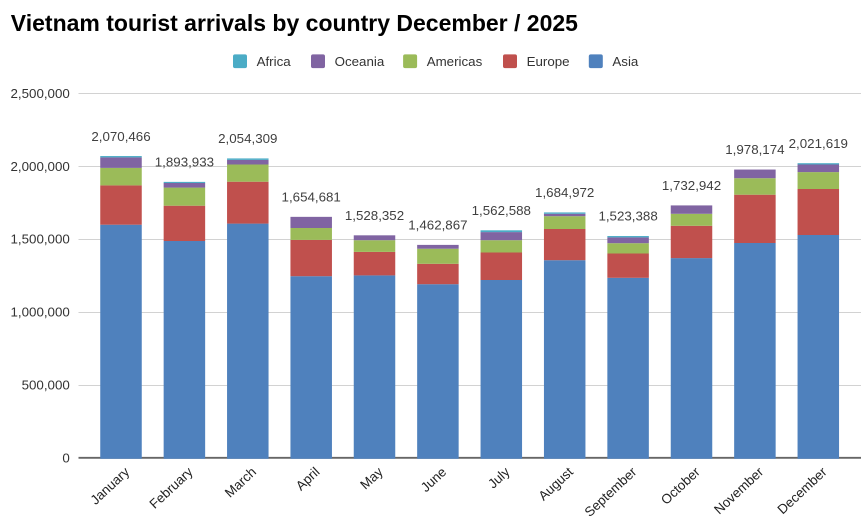 Image resolution: width=866 pixels, height=524 pixels. What do you see at coordinates (40, 166) in the screenshot?
I see `svg-text: 2,000,000` at bounding box center [40, 166].